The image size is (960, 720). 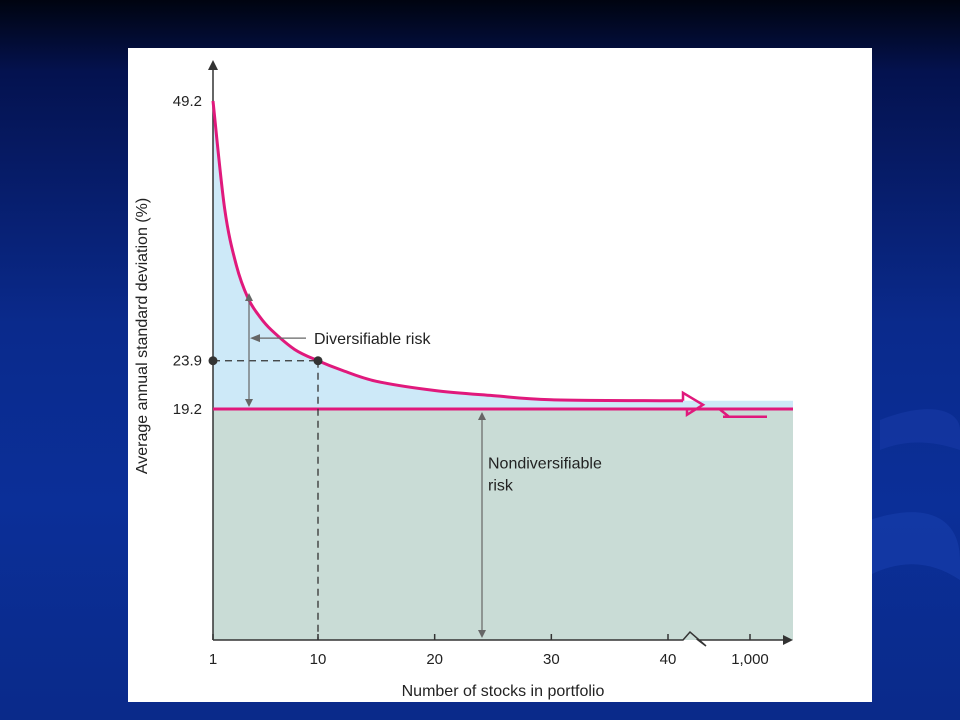 I want to click on x-tick-label: 10, so click(x=318, y=659).